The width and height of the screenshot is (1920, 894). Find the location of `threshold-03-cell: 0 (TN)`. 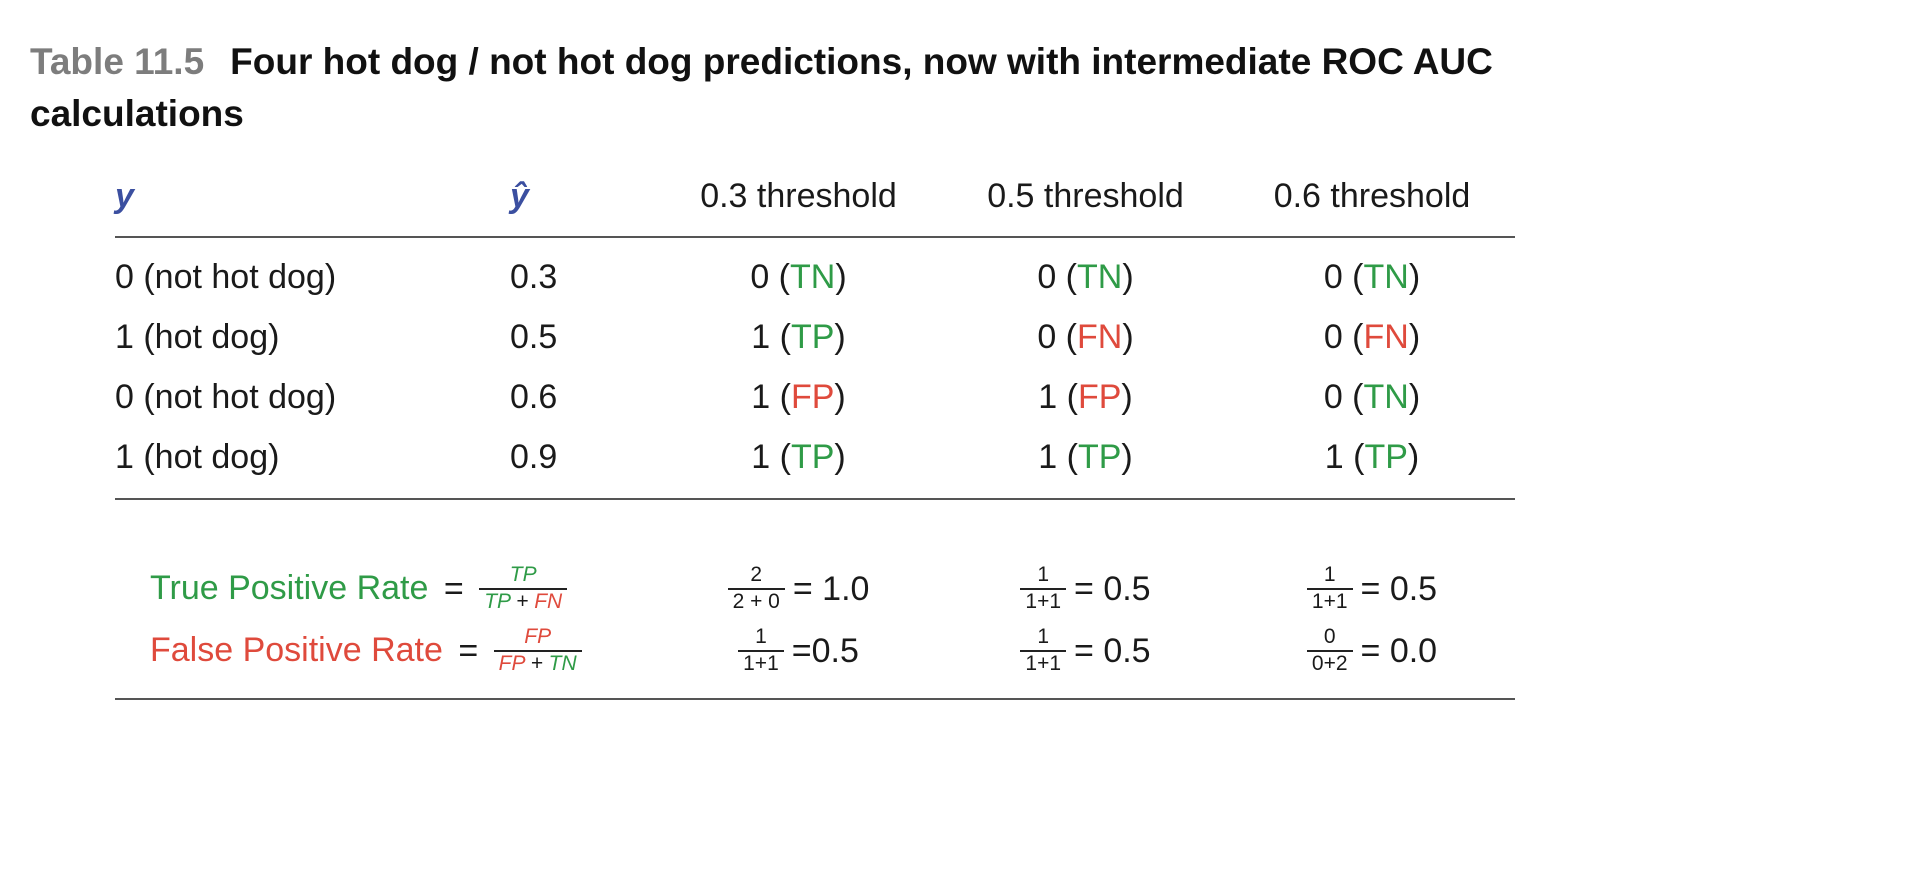

threshold-03-cell: 0 (TN) is located at coordinates (798, 277).